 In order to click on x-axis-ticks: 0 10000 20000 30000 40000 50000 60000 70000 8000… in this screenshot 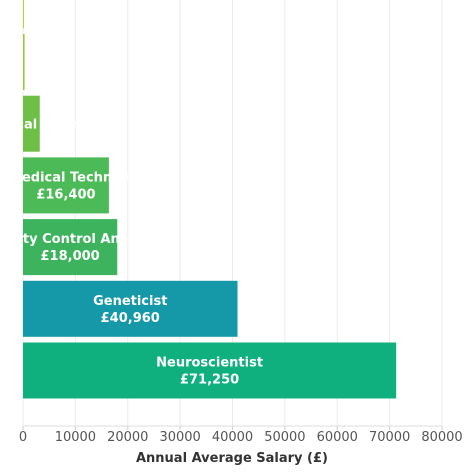, I will do `click(241, 435)`.